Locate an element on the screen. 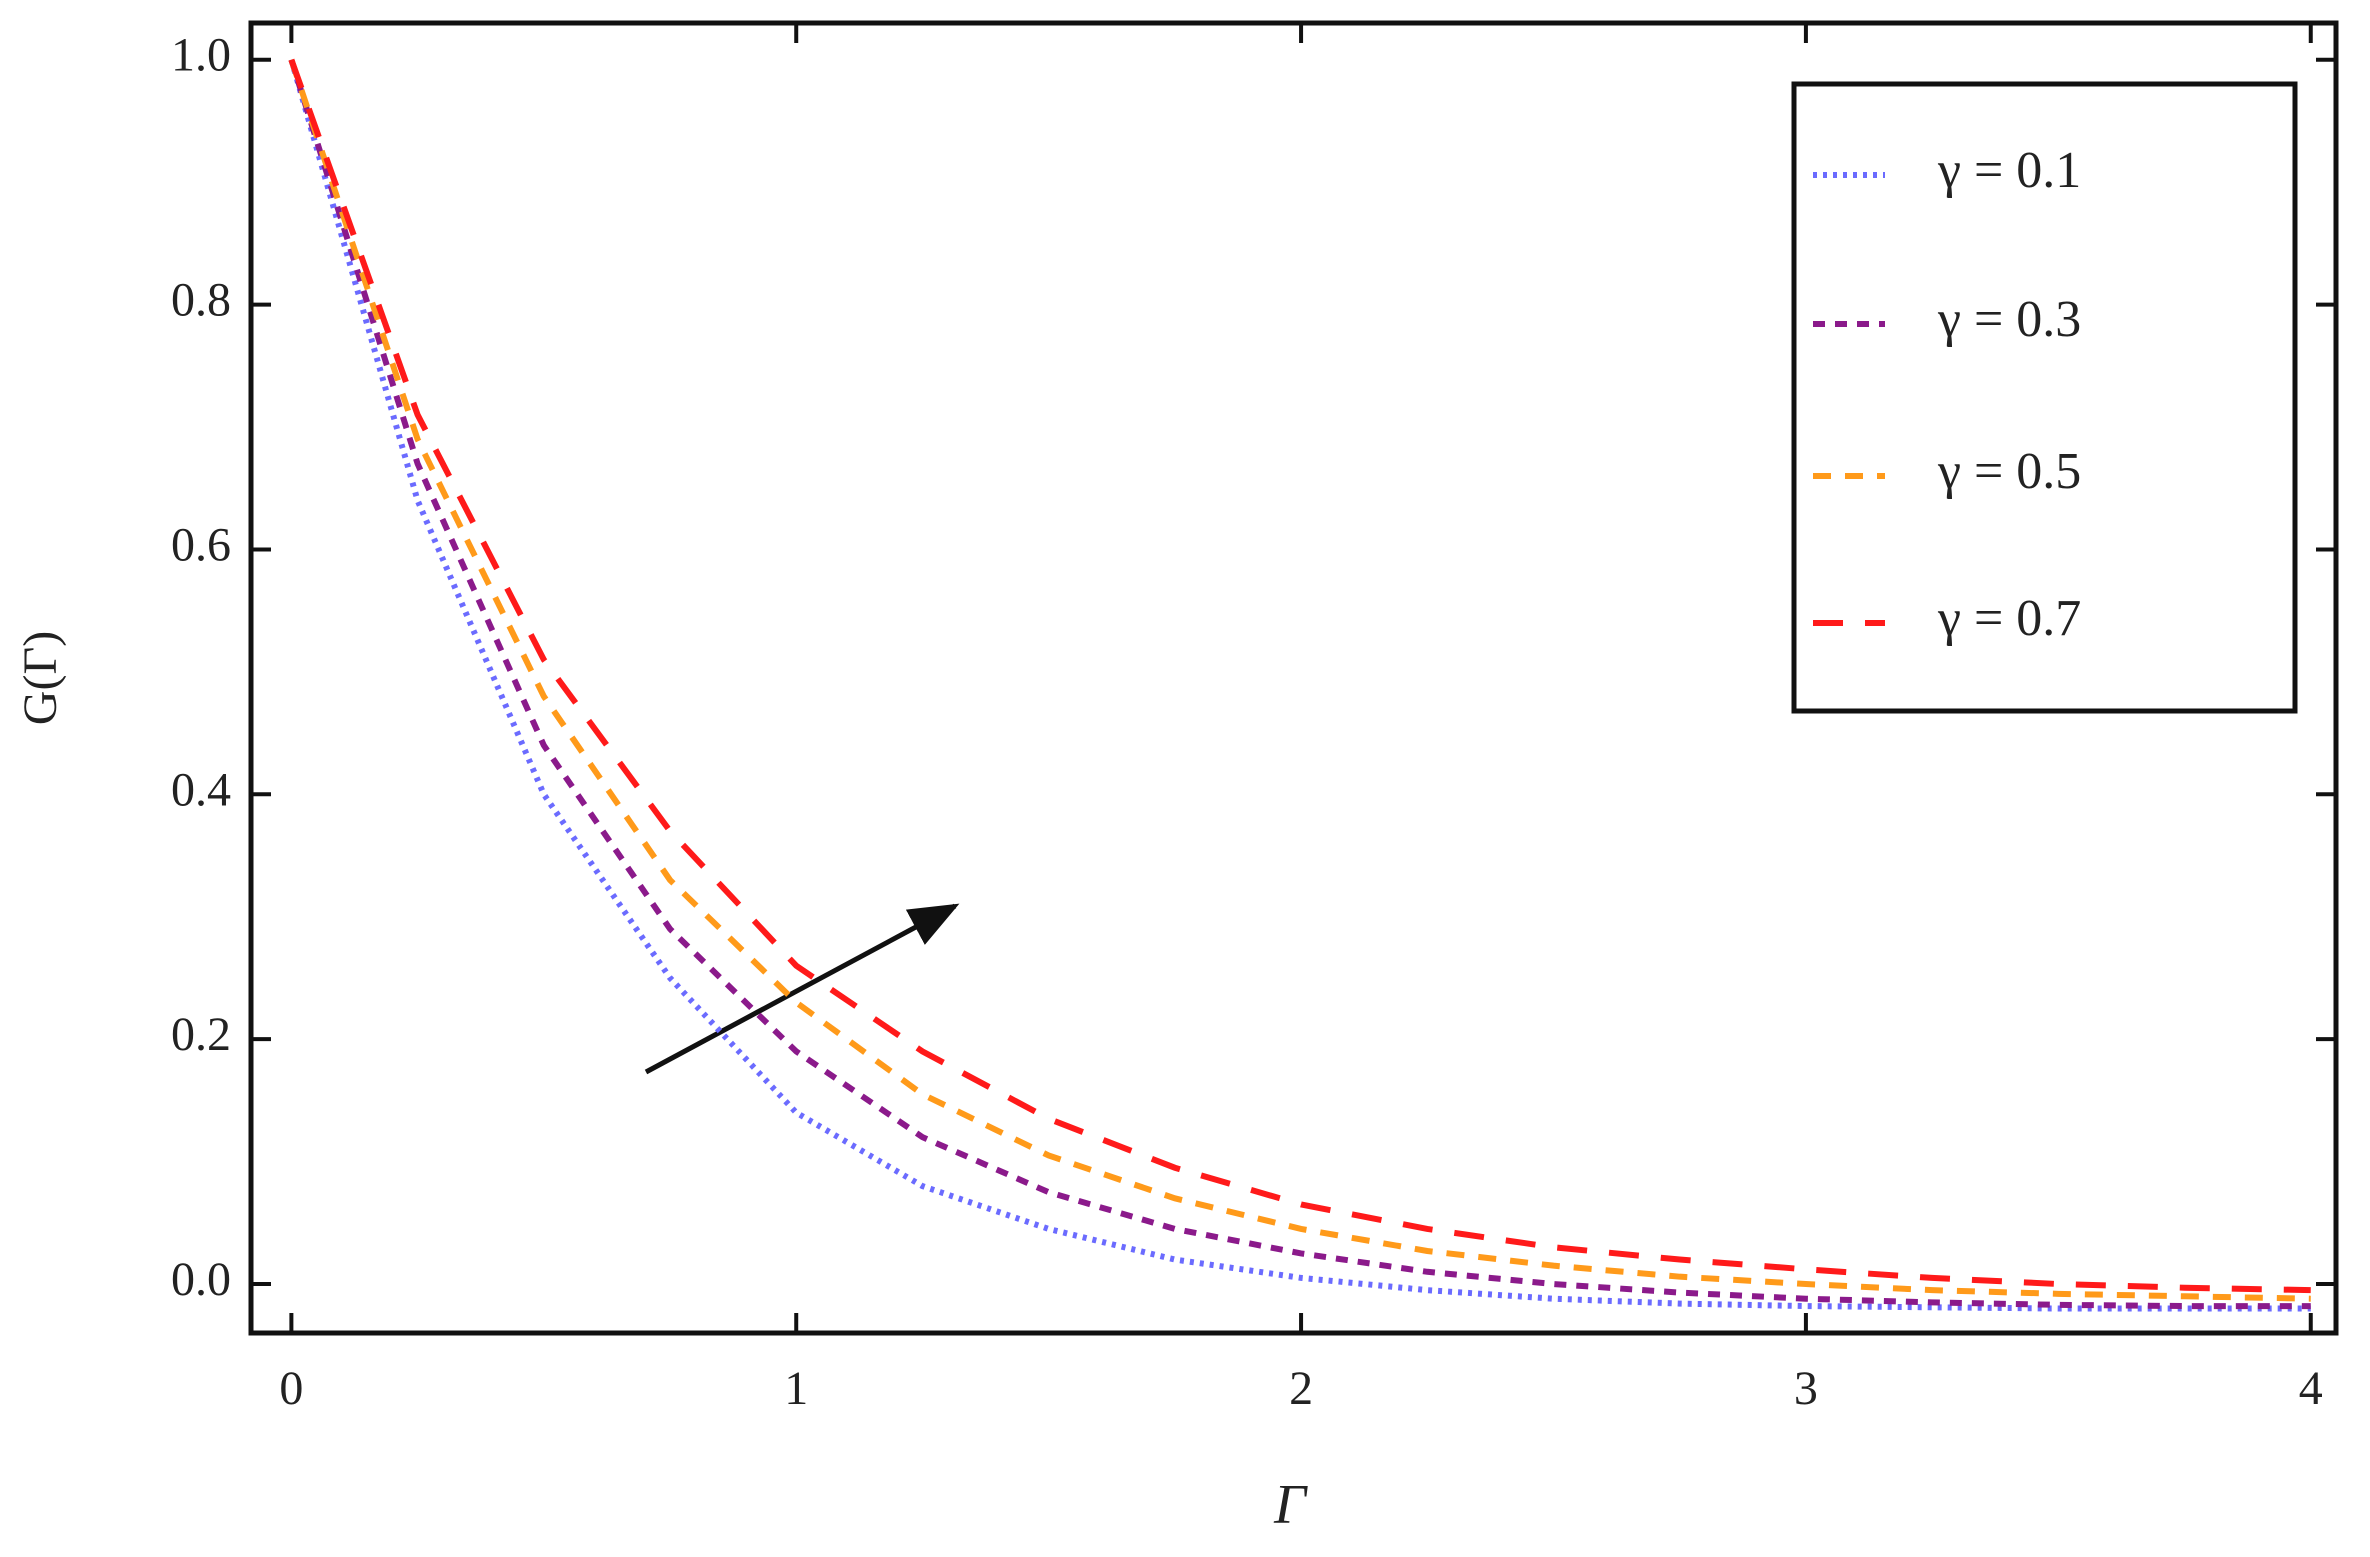 The height and width of the screenshot is (1557, 2370). x-tick-label: 2 is located at coordinates (1301, 1388).